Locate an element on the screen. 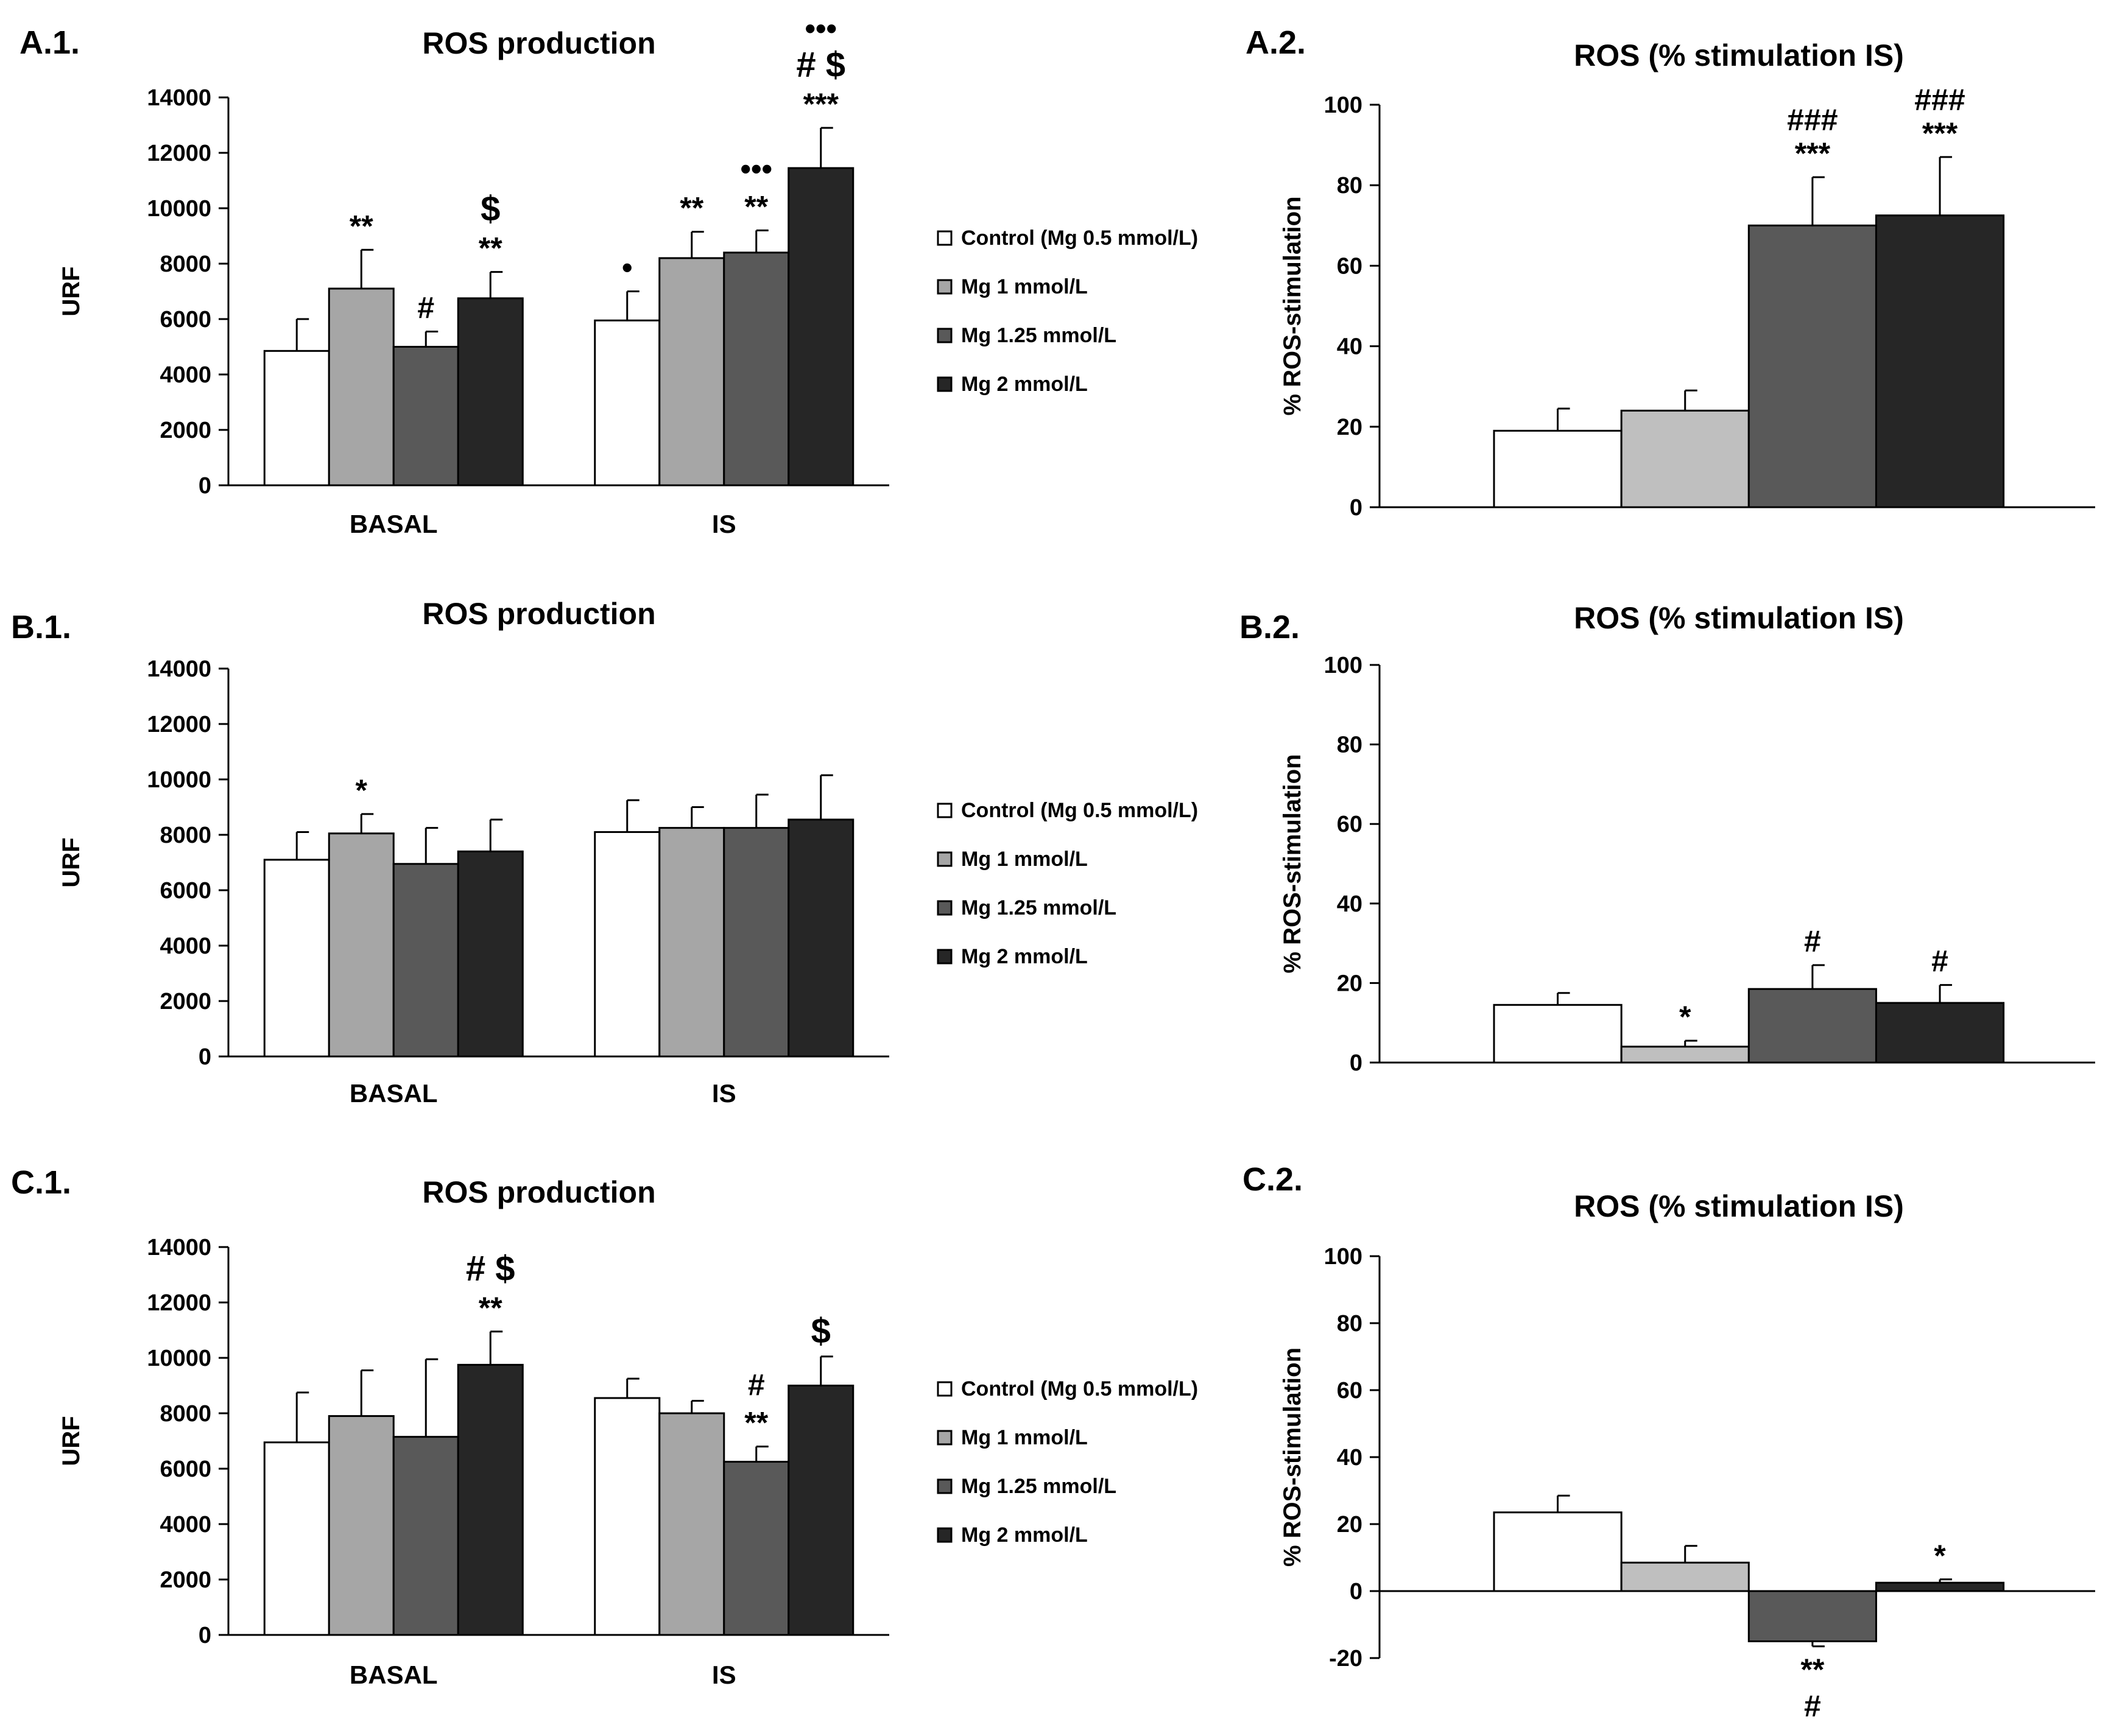 The image size is (2125, 1736). y-tick-label: 100 is located at coordinates (1343, 105).